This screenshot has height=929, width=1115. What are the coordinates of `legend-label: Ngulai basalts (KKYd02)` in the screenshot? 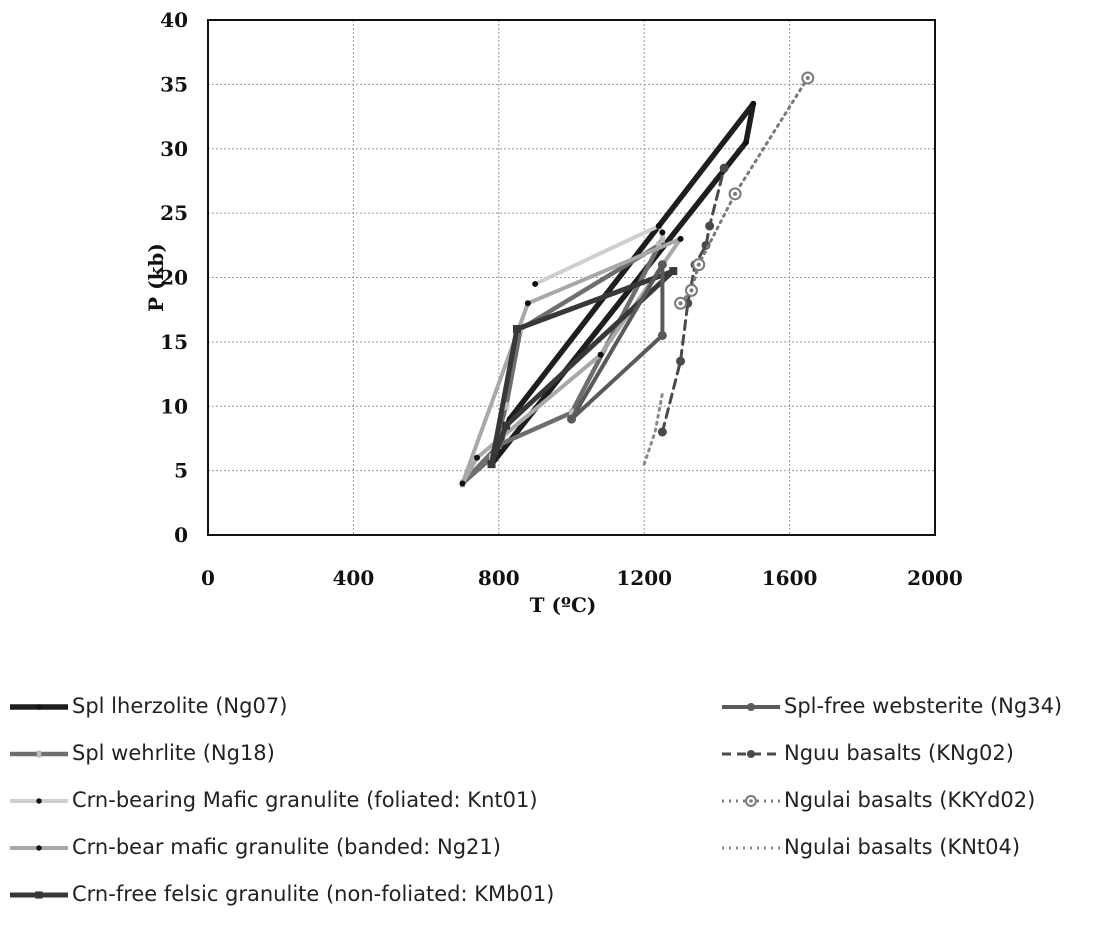 It's located at (909, 800).